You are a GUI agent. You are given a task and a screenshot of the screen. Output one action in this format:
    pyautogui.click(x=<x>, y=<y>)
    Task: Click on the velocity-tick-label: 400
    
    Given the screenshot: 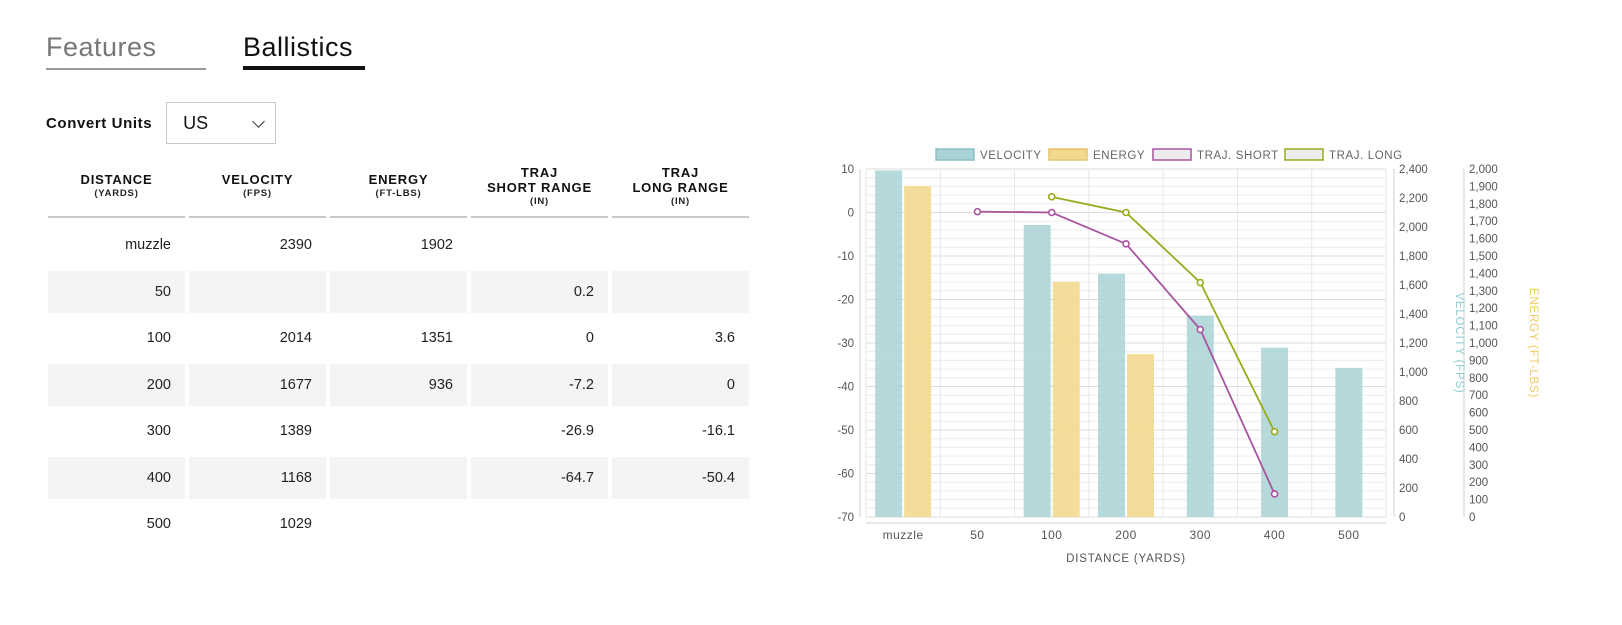 What is the action you would take?
    pyautogui.click(x=1408, y=460)
    